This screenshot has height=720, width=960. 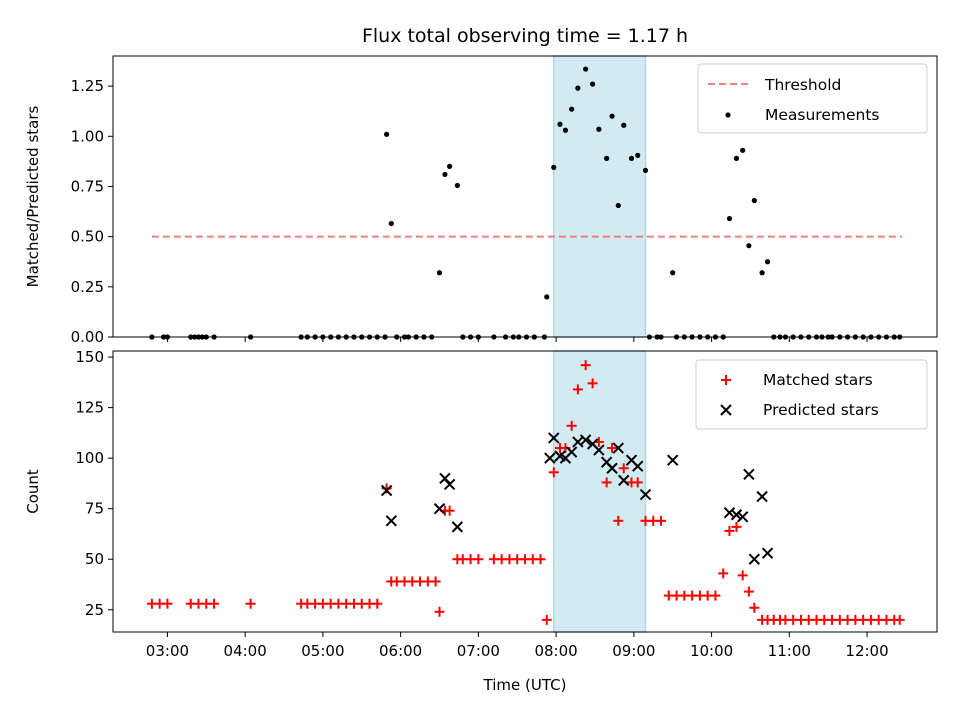 I want to click on bottom-highlight-span, so click(x=600, y=491).